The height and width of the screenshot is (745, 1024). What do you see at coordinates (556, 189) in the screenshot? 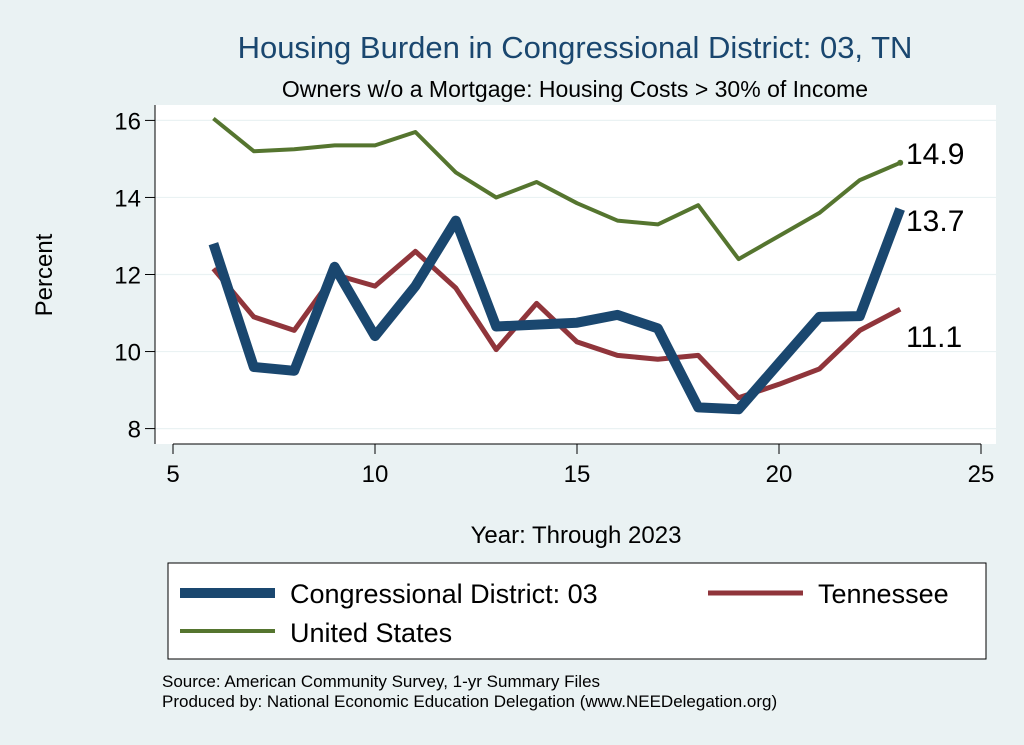
I see `series-line-united-states` at bounding box center [556, 189].